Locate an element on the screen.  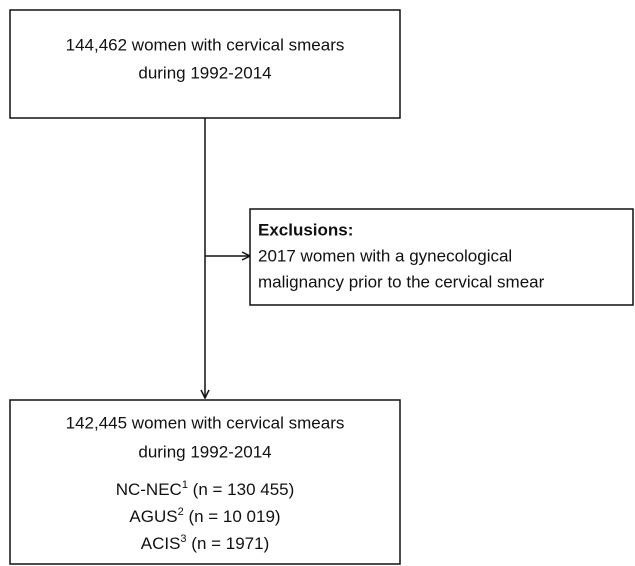
group-name: ACIS is located at coordinates (161, 543).